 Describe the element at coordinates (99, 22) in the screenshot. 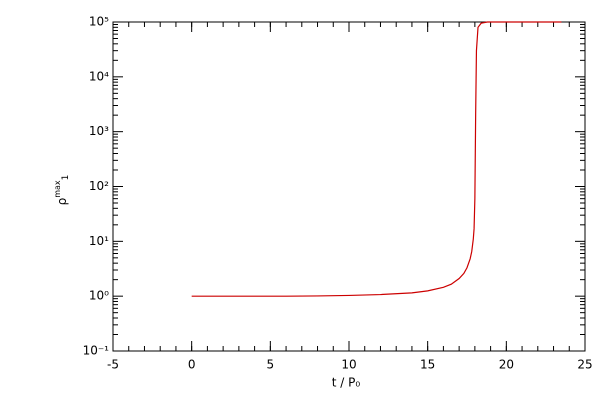

I see `y-tick-label: 10⁵` at that location.